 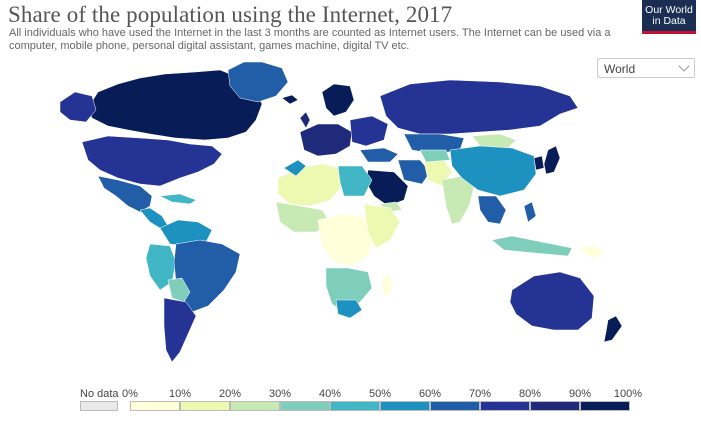 I want to click on region-peru-ecuador, so click(x=161, y=267).